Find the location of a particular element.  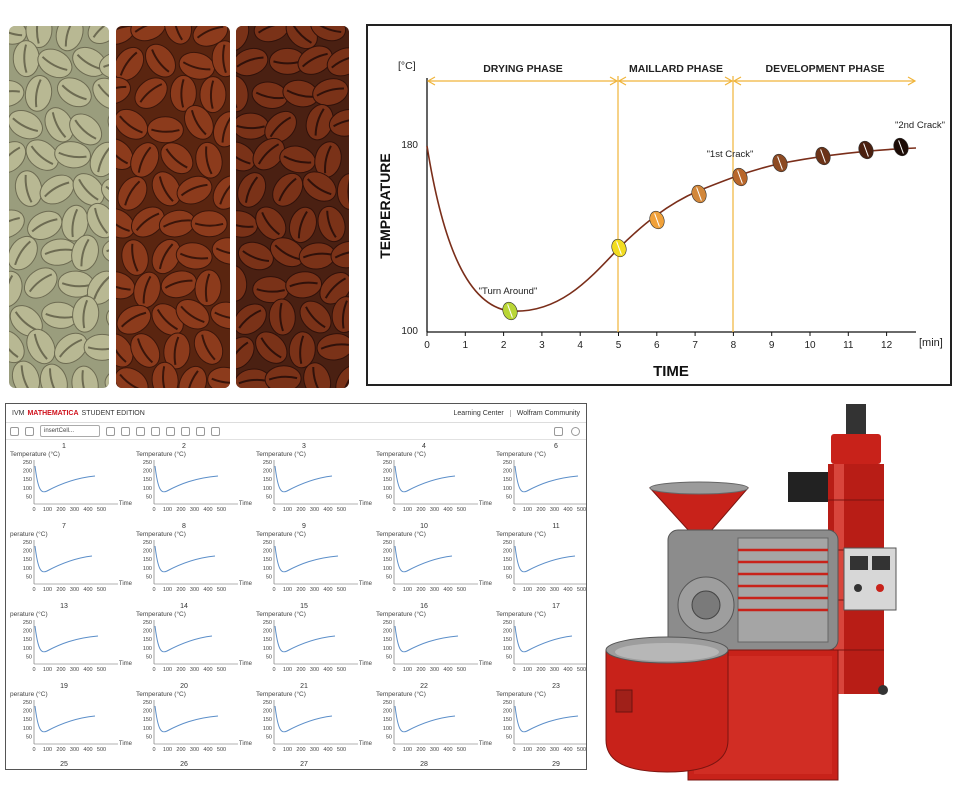

chat-icon is located at coordinates (575, 431).